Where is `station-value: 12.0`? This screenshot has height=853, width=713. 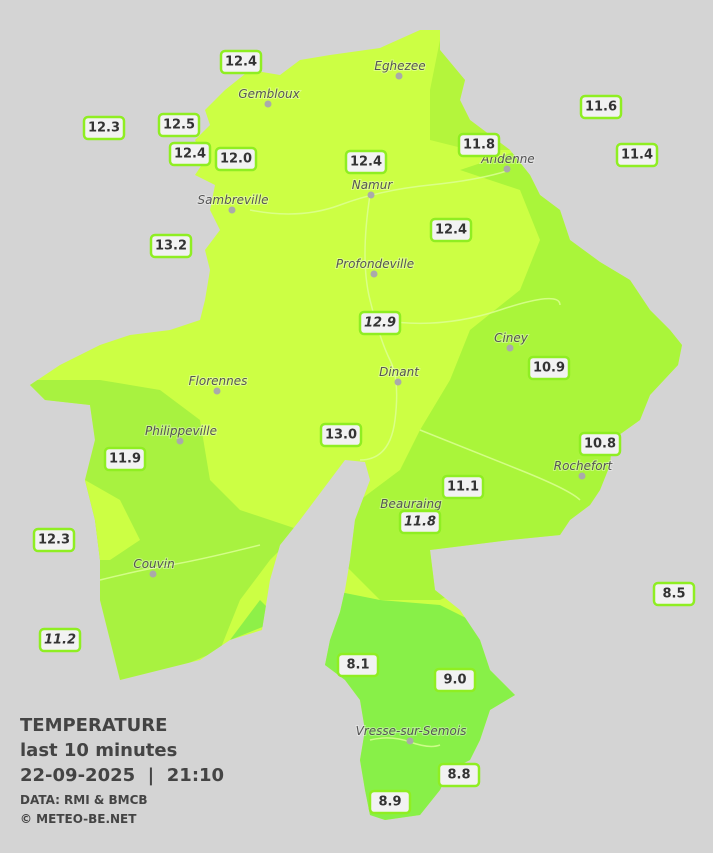
station-value: 12.0 is located at coordinates (236, 159).